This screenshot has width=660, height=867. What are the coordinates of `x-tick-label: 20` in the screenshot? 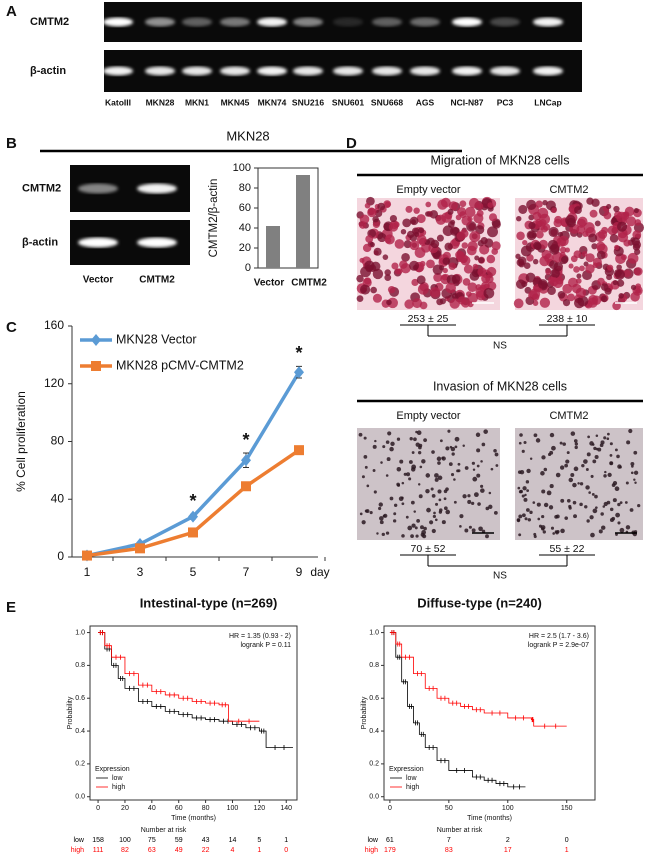 It's located at (125, 808).